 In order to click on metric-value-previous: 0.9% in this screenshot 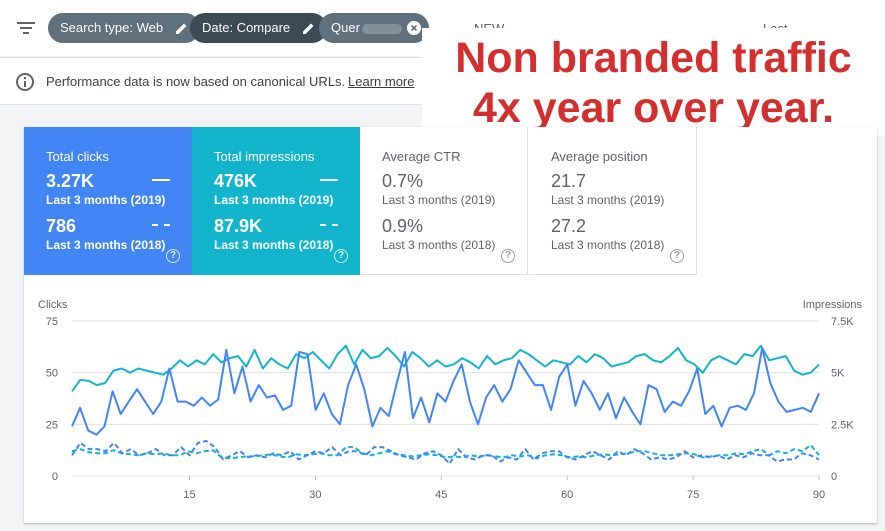, I will do `click(403, 226)`.